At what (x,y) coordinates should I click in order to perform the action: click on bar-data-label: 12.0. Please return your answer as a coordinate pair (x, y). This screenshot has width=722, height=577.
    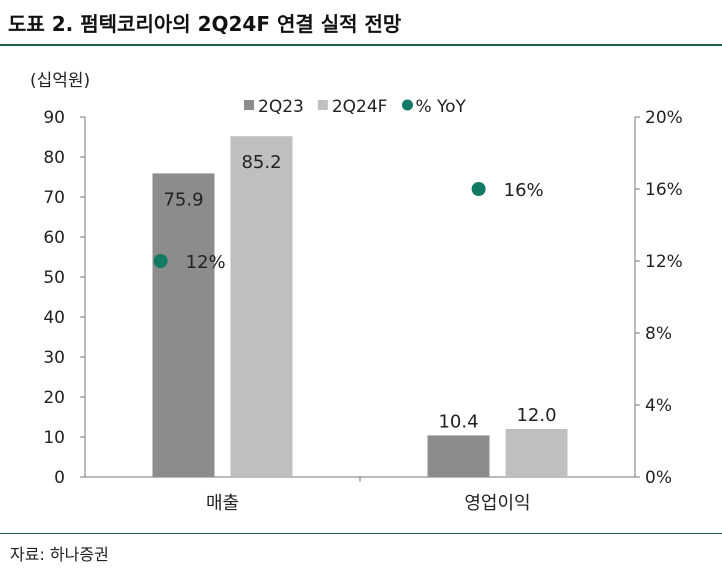
    Looking at the image, I should click on (536, 415).